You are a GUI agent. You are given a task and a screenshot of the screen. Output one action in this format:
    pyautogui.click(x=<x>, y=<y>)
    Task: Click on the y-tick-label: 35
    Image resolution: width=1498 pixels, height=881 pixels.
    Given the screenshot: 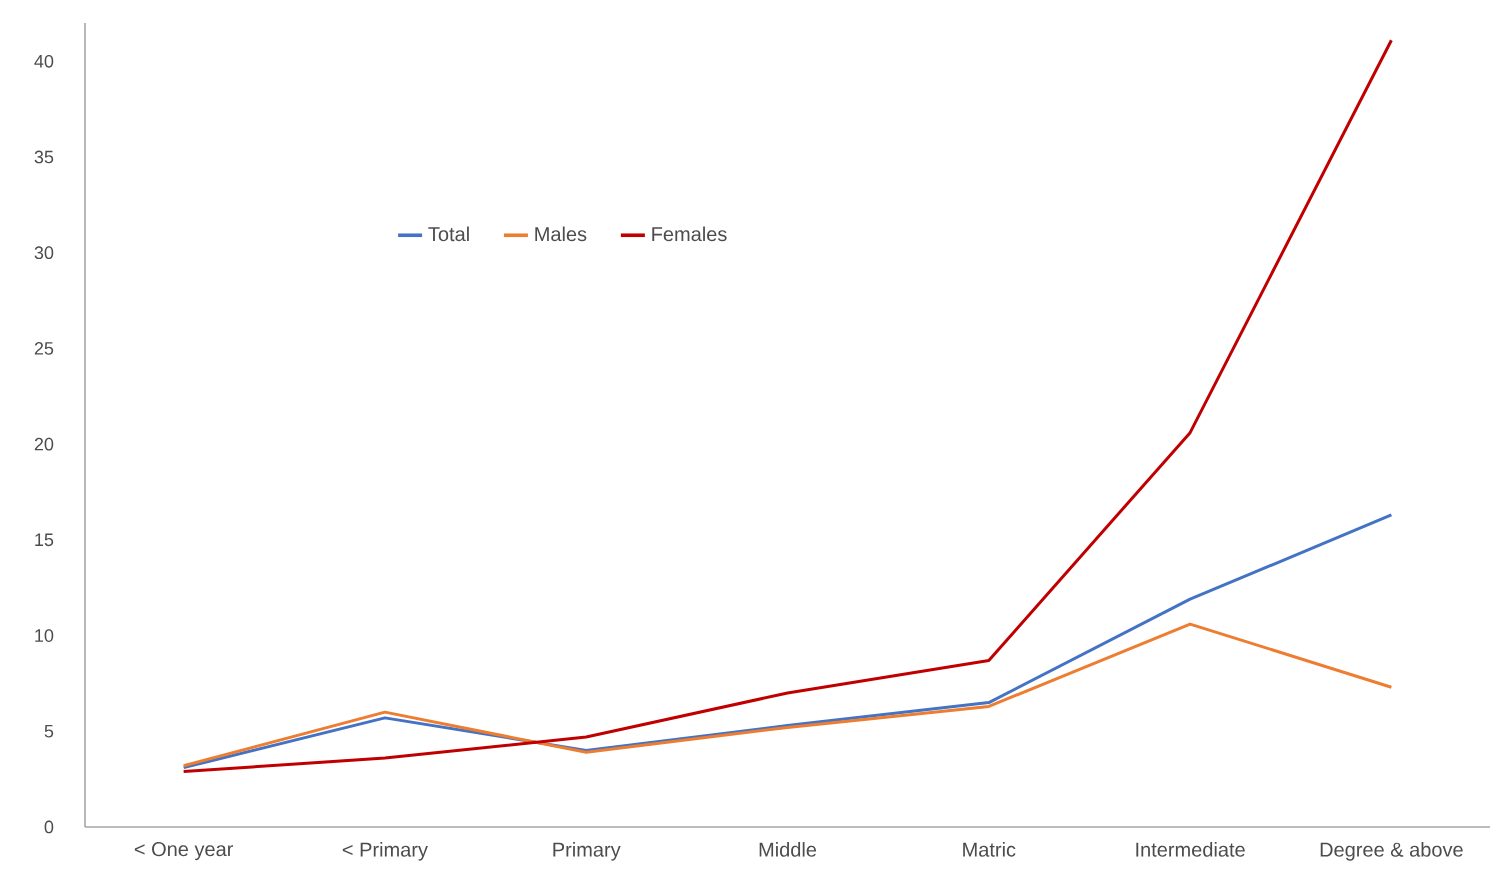 What is the action you would take?
    pyautogui.click(x=44, y=157)
    